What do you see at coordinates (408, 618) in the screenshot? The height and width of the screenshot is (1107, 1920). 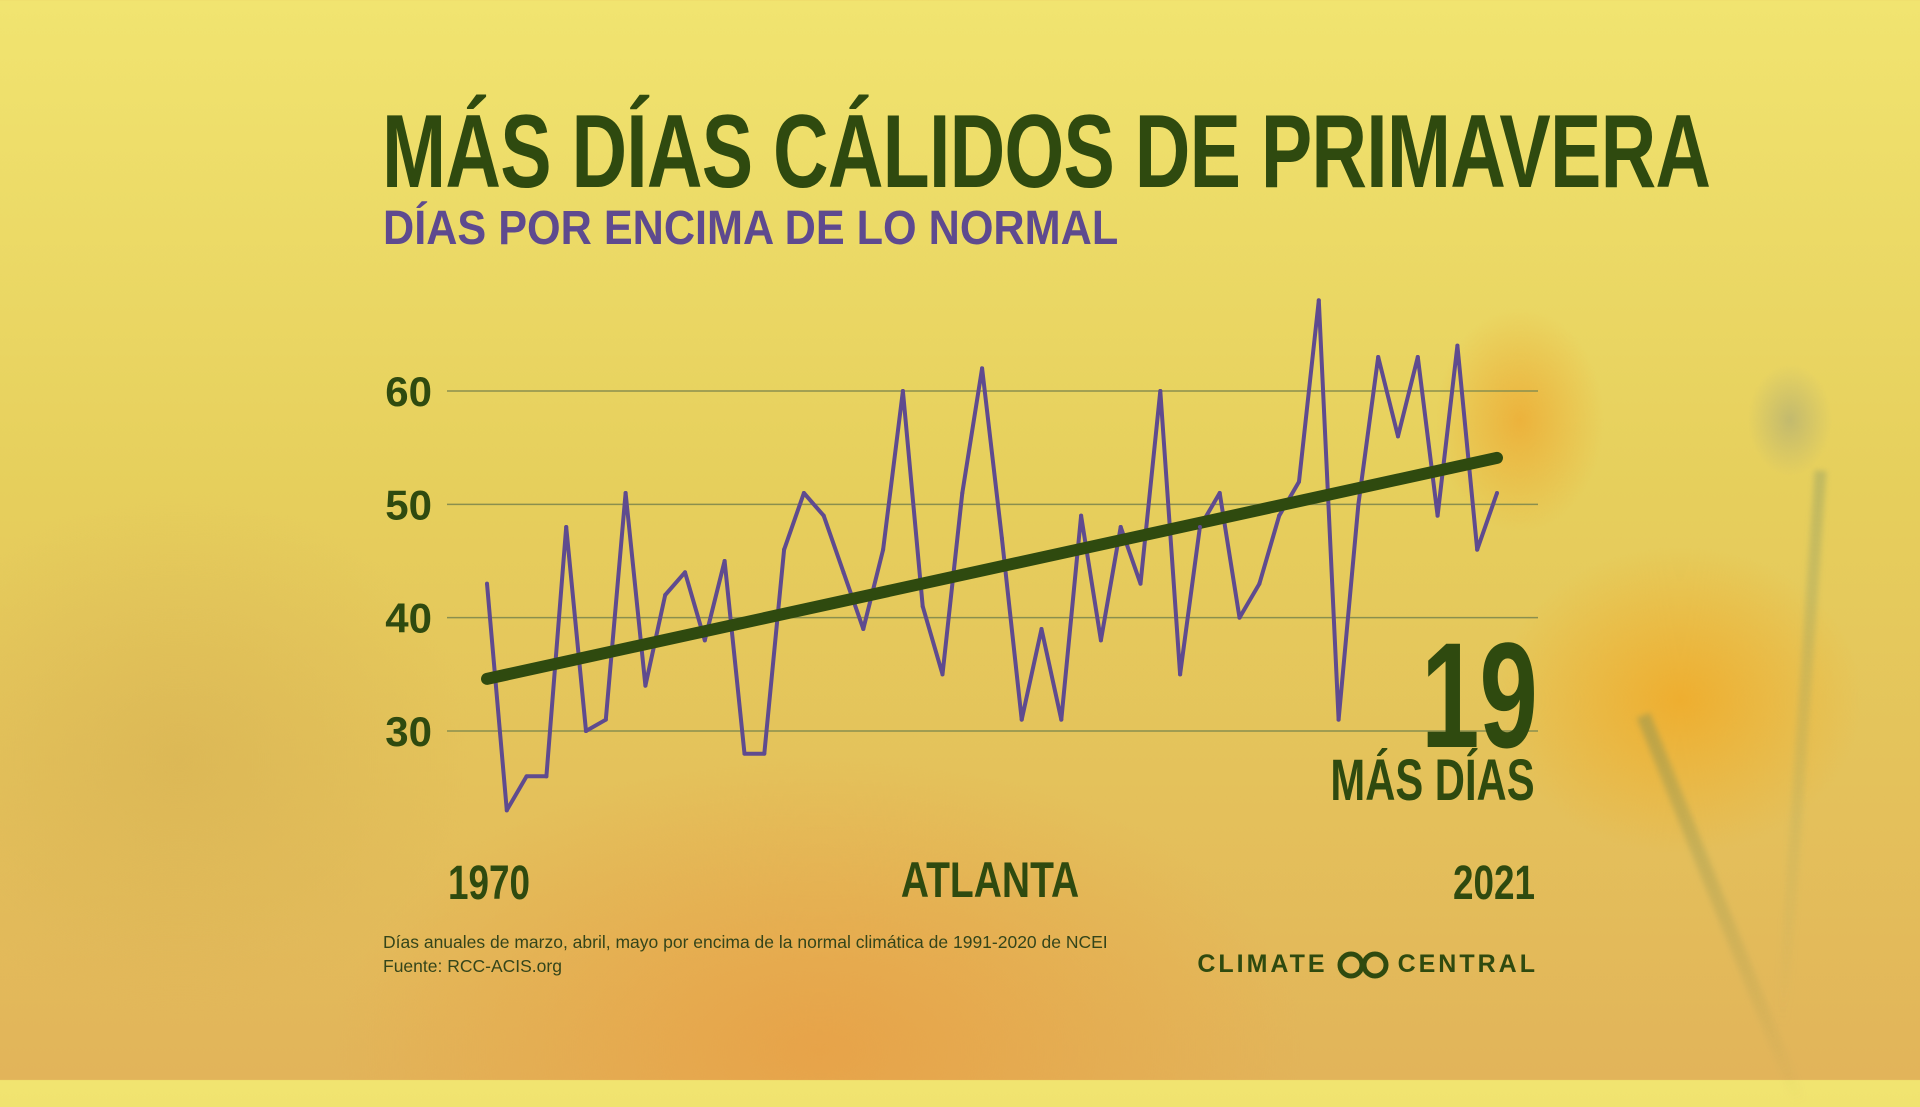 I see `y-tick-label: 40` at bounding box center [408, 618].